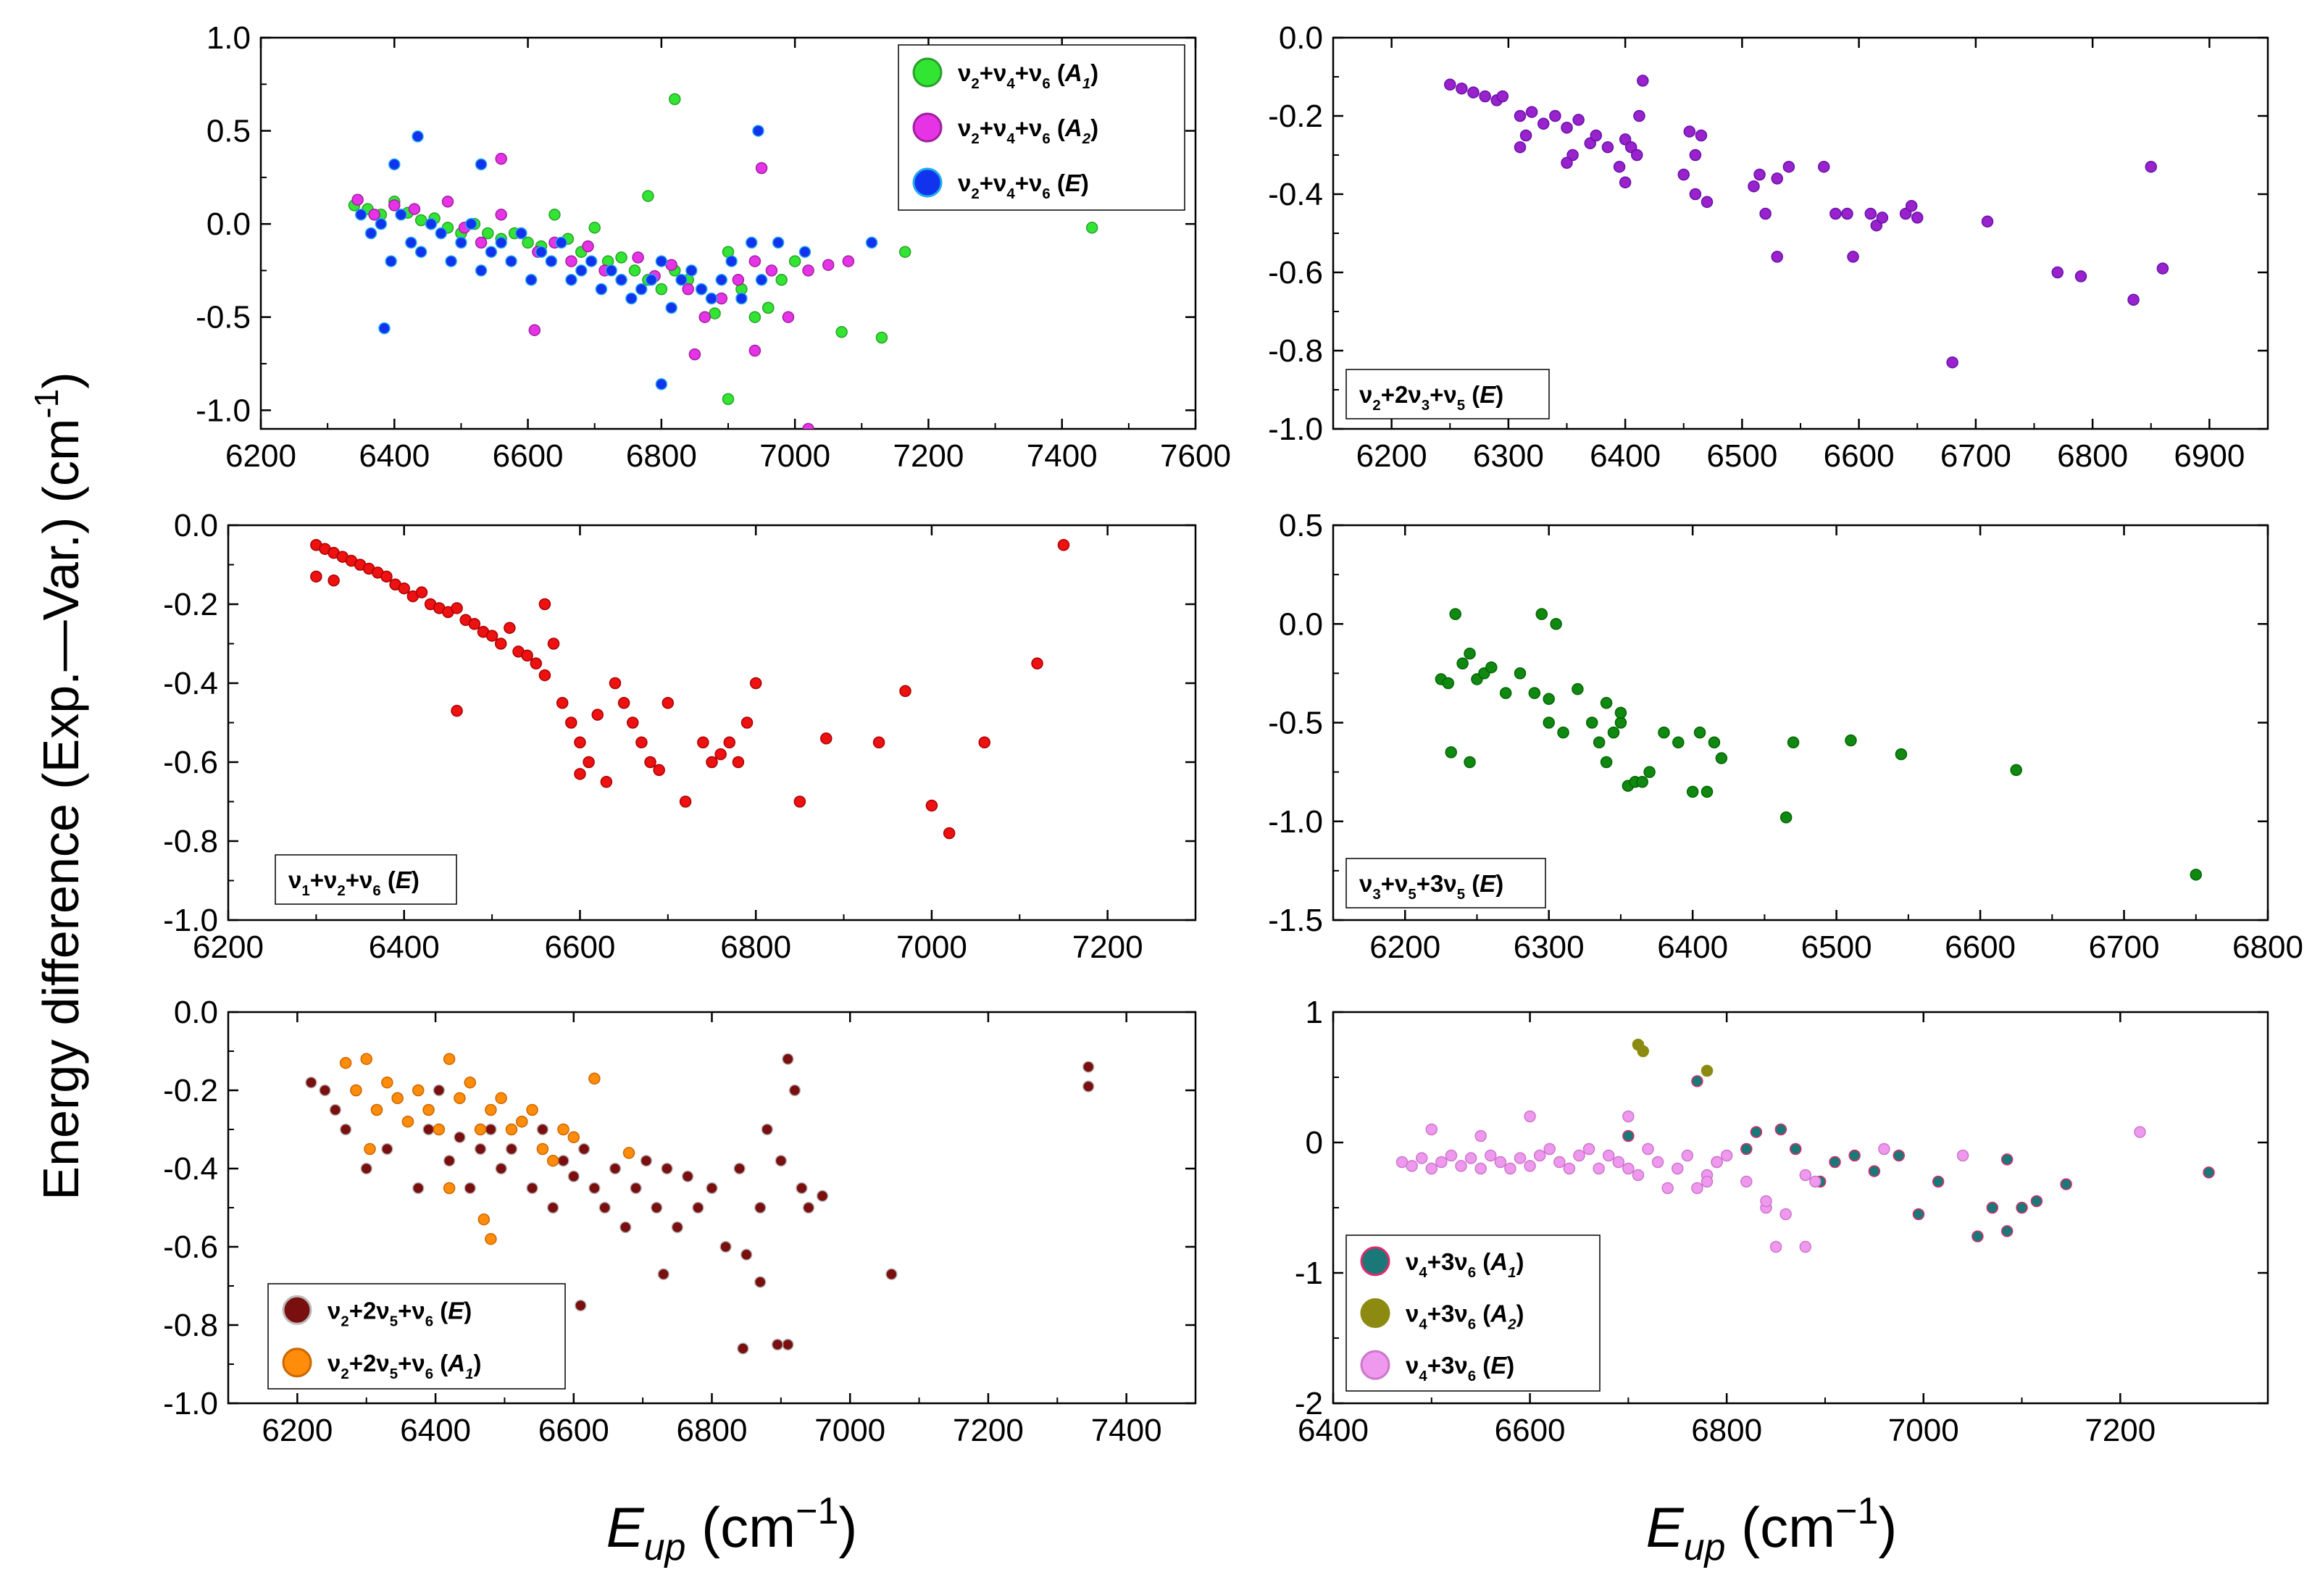 This screenshot has height=1596, width=2320. I want to click on x-tick-label: 7400, so click(1062, 456).